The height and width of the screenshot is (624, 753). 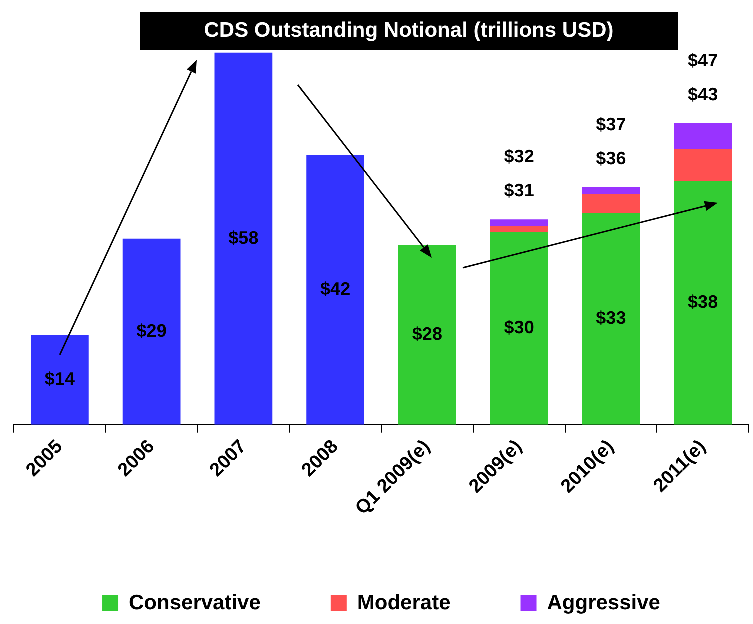 What do you see at coordinates (611, 124) in the screenshot?
I see `annotation: $37` at bounding box center [611, 124].